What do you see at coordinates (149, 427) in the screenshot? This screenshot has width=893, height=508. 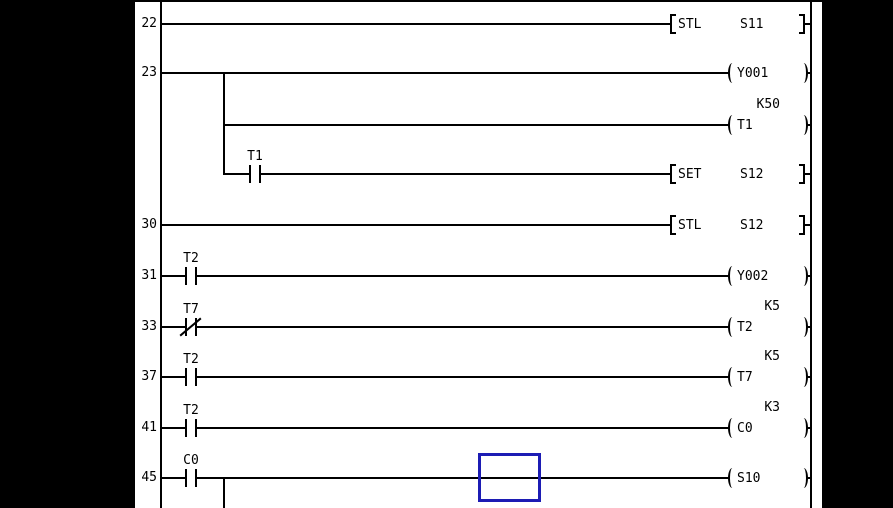 I see `step-number: 41` at bounding box center [149, 427].